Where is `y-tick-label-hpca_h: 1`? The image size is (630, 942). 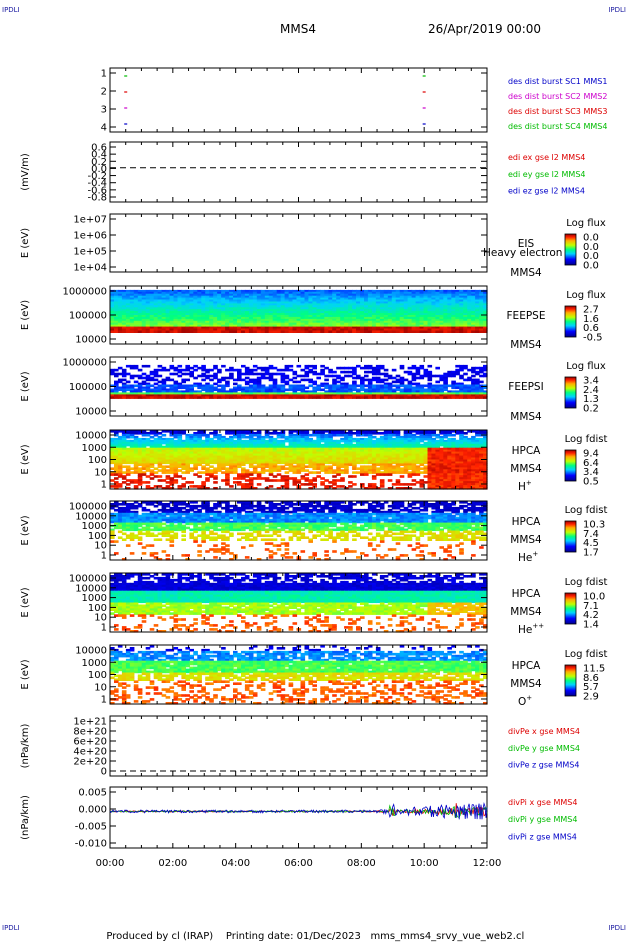
y-tick-label-hpca_h: 1 is located at coordinates (104, 485).